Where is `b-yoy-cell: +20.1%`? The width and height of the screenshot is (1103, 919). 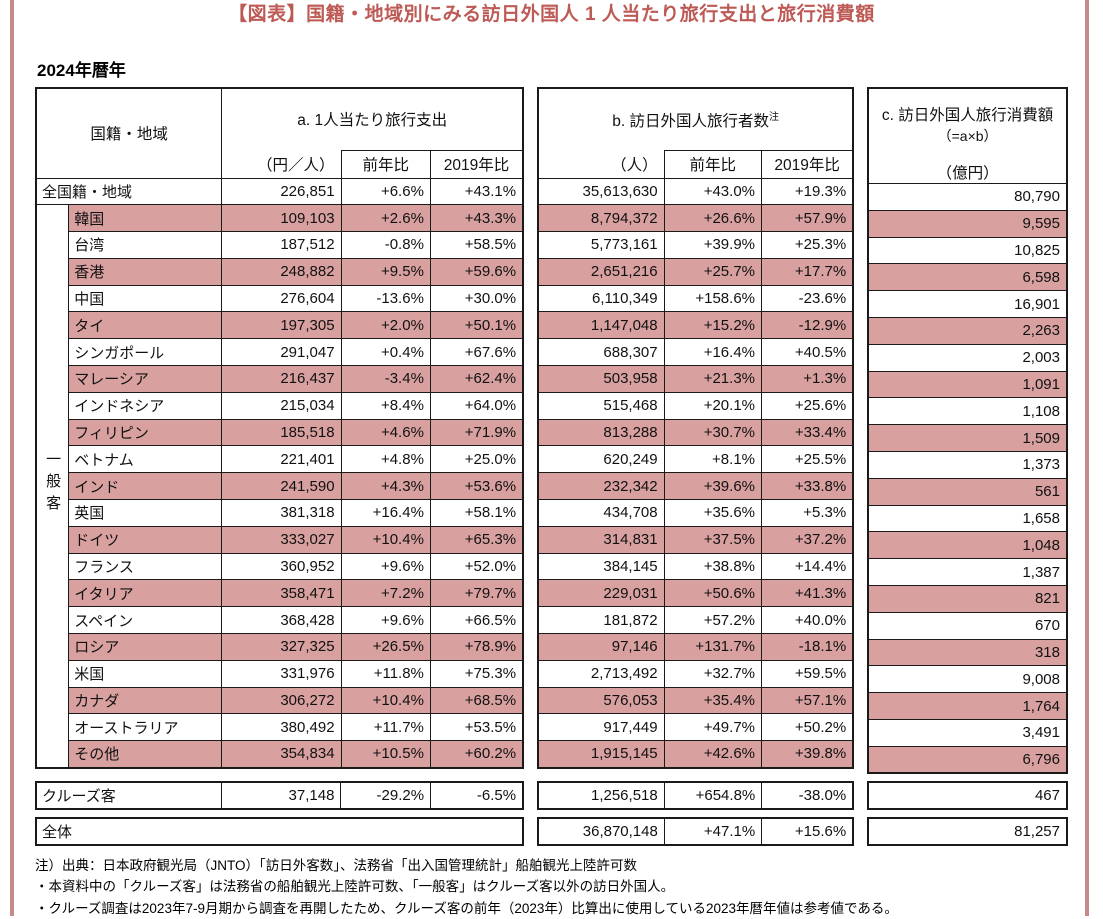 b-yoy-cell: +20.1% is located at coordinates (713, 405).